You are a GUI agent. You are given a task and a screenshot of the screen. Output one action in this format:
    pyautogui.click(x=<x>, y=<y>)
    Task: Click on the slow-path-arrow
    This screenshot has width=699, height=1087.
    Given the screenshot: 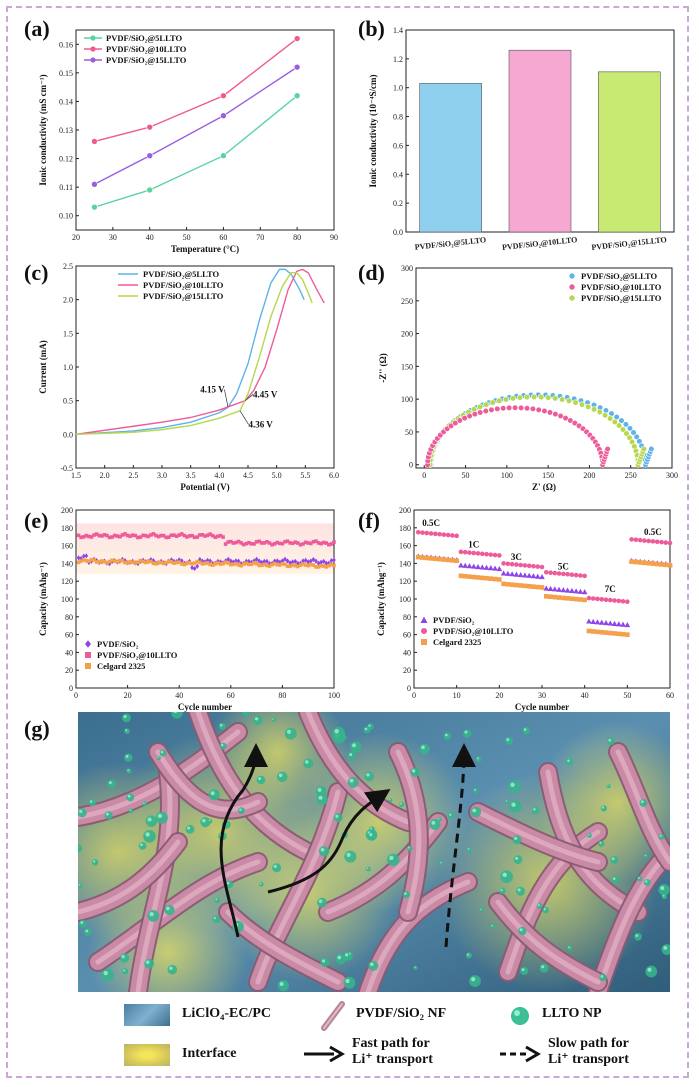 What is the action you would take?
    pyautogui.click(x=460, y=845)
    